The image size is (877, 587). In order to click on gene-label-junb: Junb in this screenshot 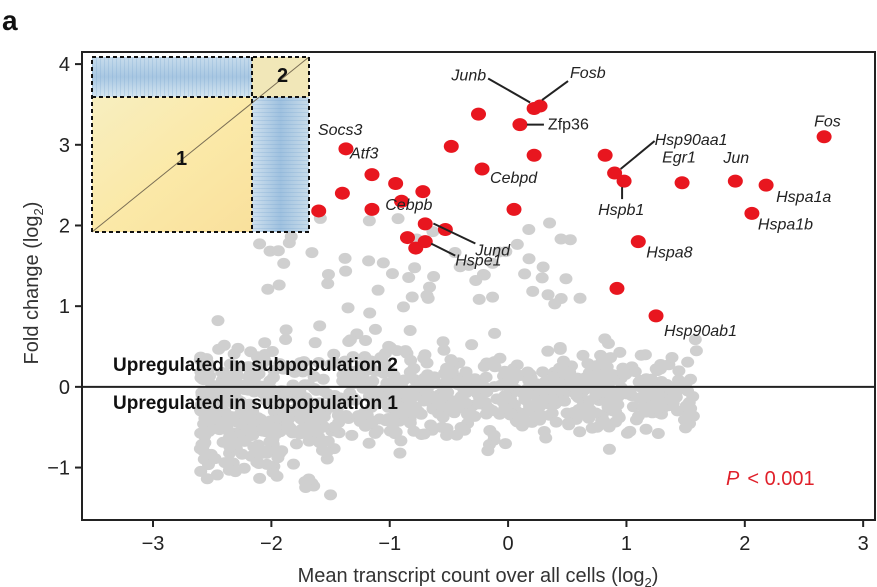, I will do `click(468, 75)`.